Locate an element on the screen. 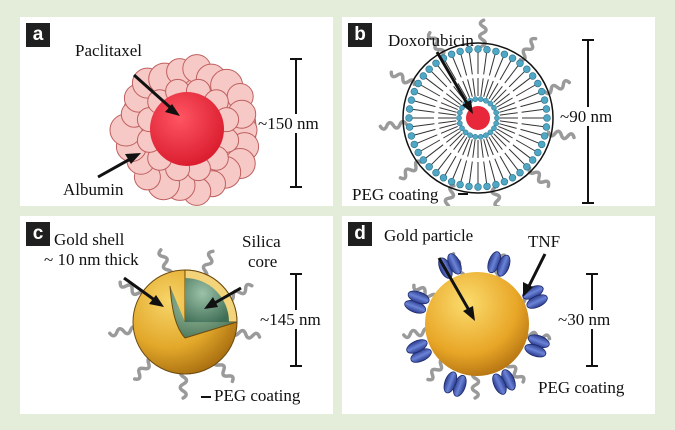 The width and height of the screenshot is (675, 430). size-label-c: ~145 nm is located at coordinates (290, 319).